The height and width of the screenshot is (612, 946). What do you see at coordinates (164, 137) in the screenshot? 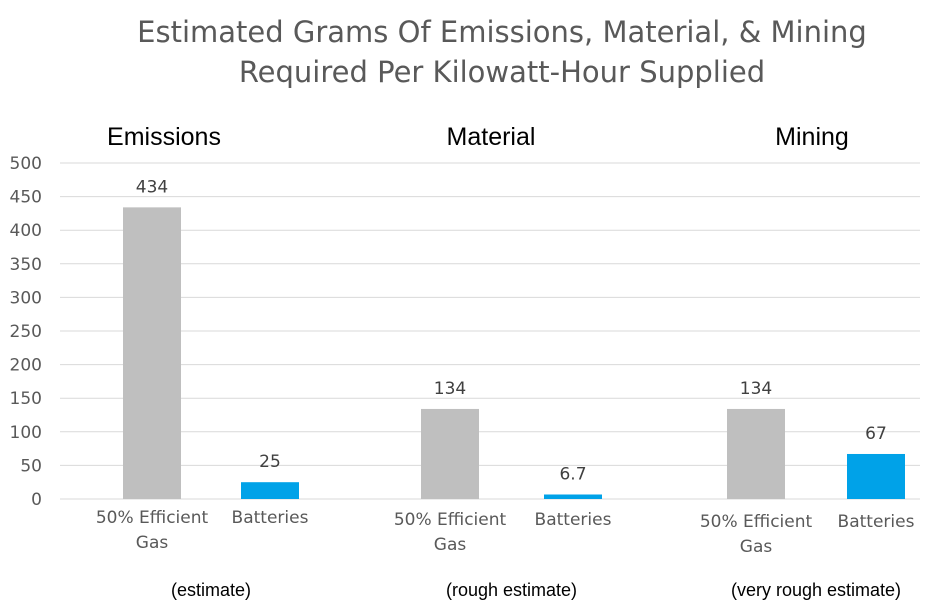
I see `group-title: Emissions` at bounding box center [164, 137].